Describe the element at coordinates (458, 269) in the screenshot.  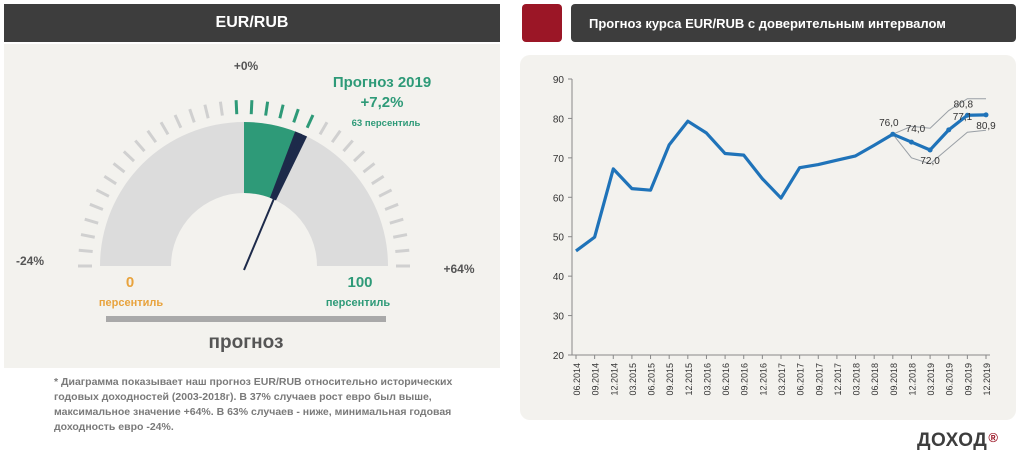
I see `right-label: +64%` at that location.